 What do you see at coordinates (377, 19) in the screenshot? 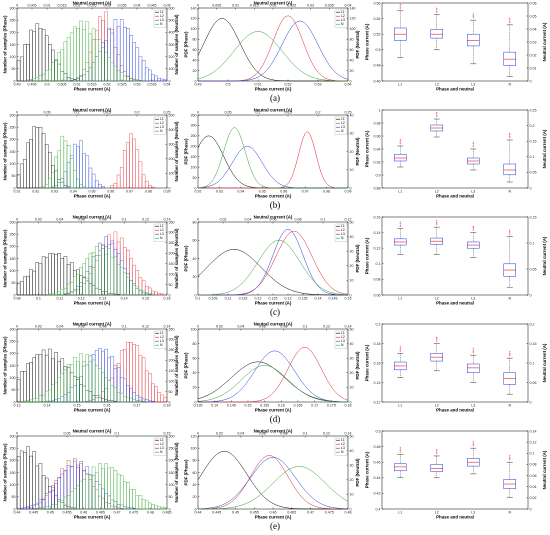
I see `y-tick-label: 0.54` at bounding box center [377, 19].